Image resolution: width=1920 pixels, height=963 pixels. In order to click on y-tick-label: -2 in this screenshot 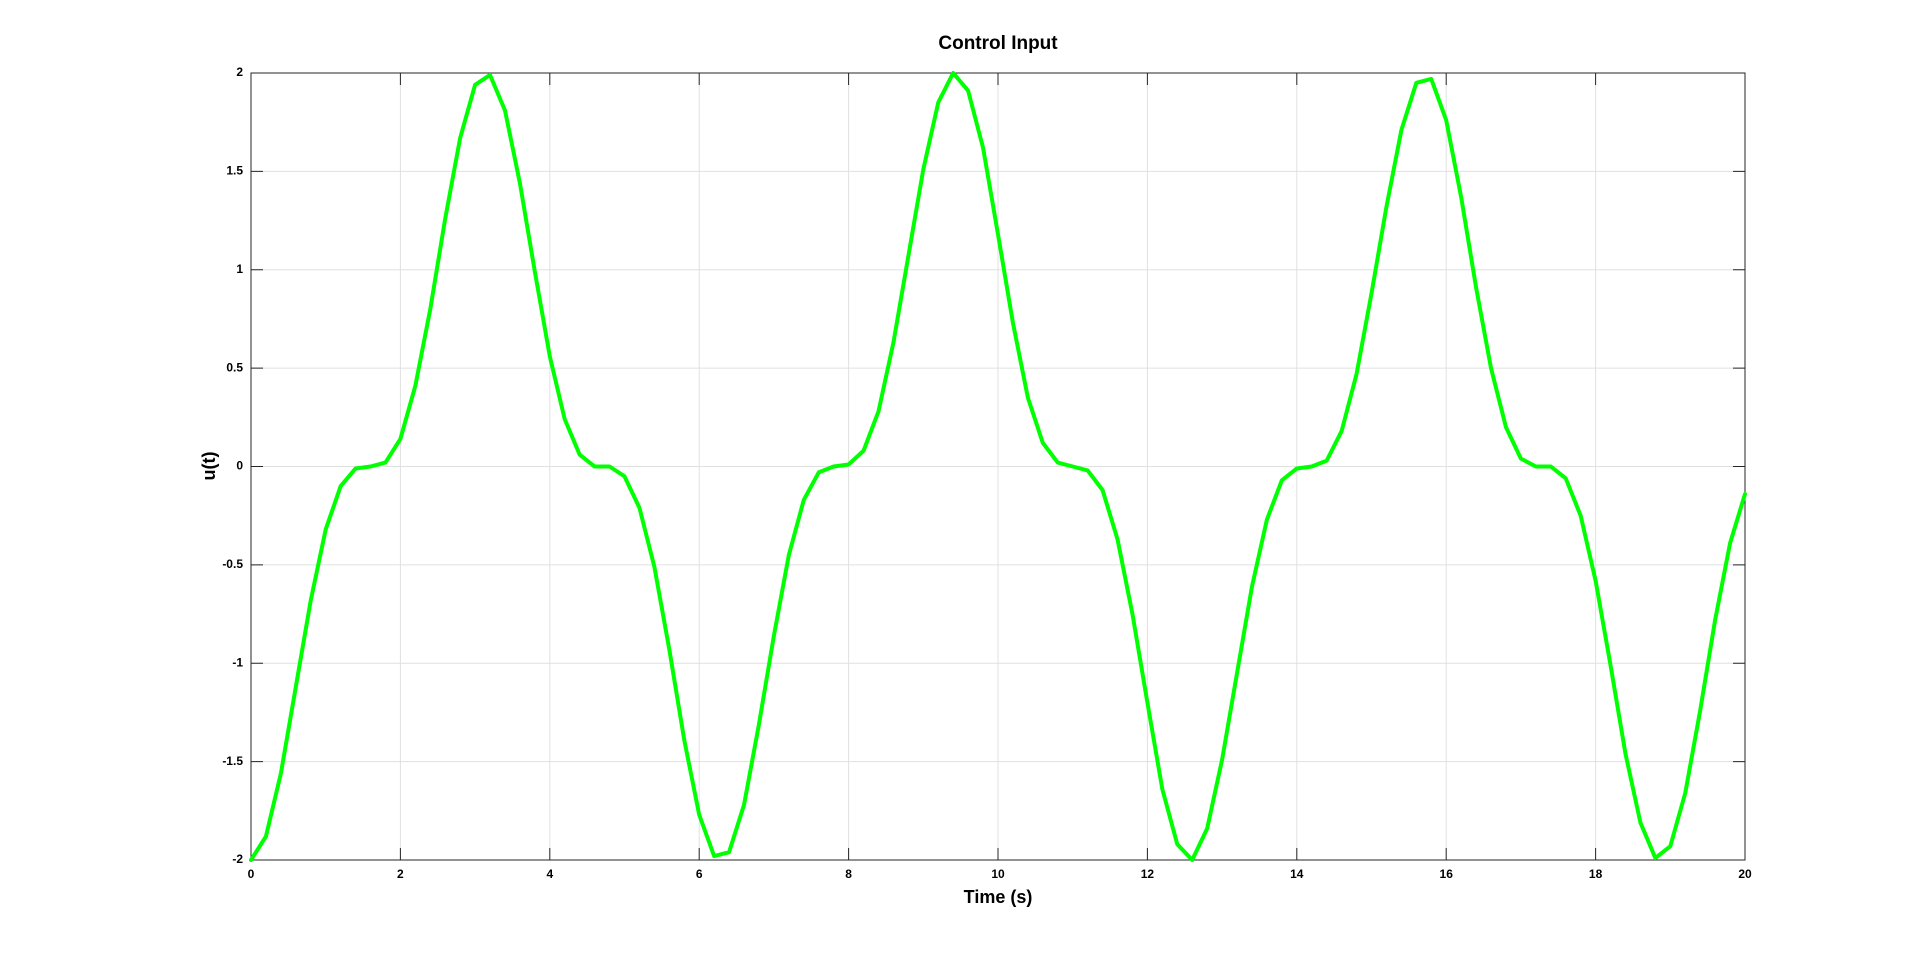, I will do `click(237, 859)`.